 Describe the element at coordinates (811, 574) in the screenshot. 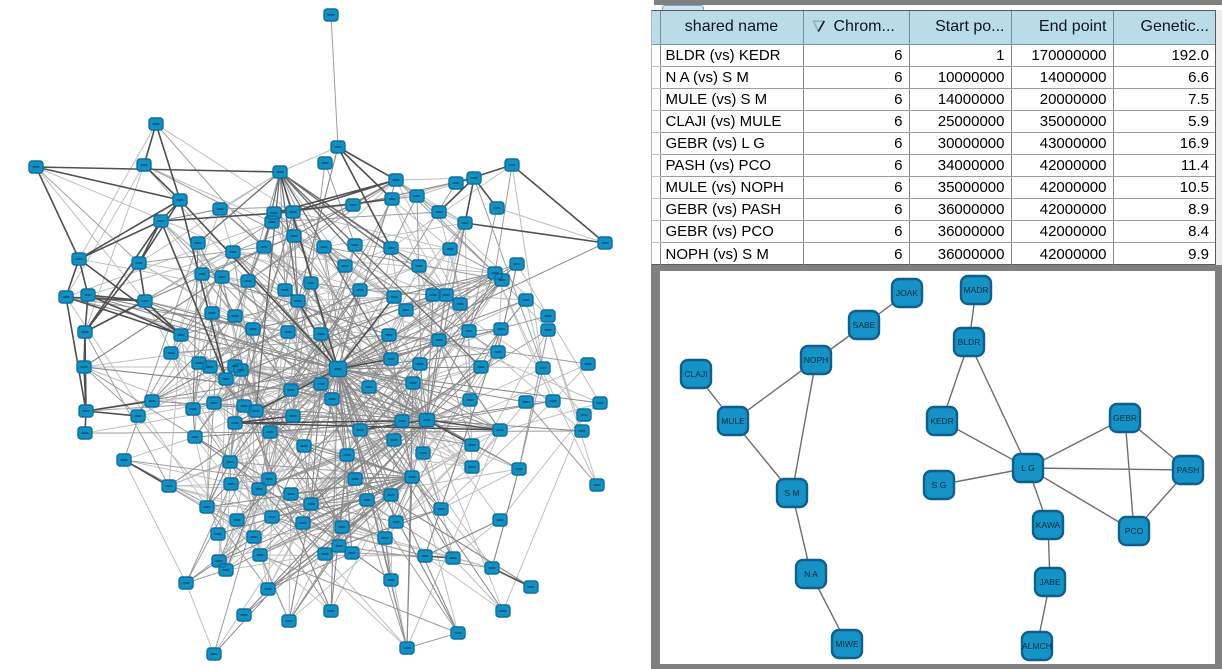

I see `svg-text: N A` at that location.